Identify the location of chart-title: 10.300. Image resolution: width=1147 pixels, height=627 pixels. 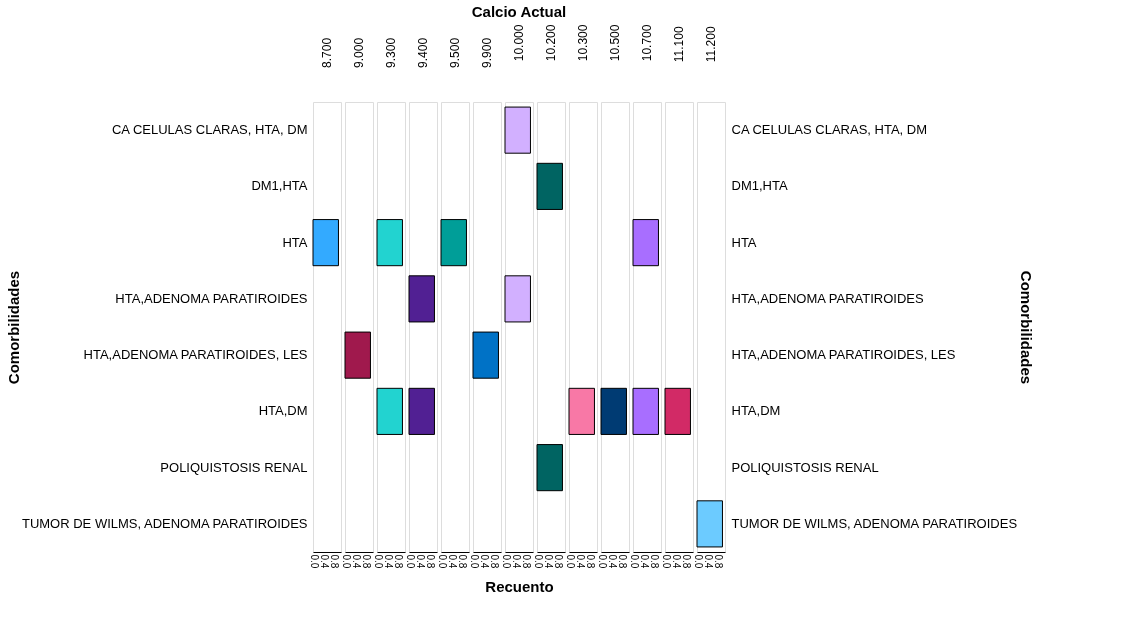
(583, 43).